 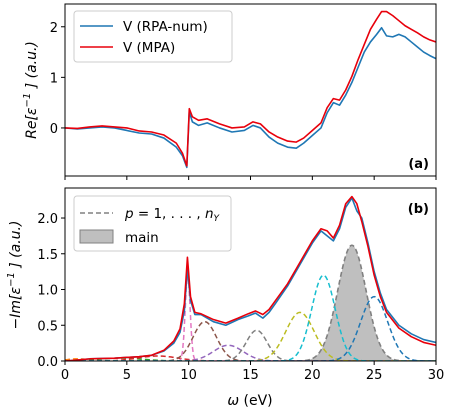 What do you see at coordinates (418, 209) in the screenshot?
I see `panel-b-tag: (b)` at bounding box center [418, 209].